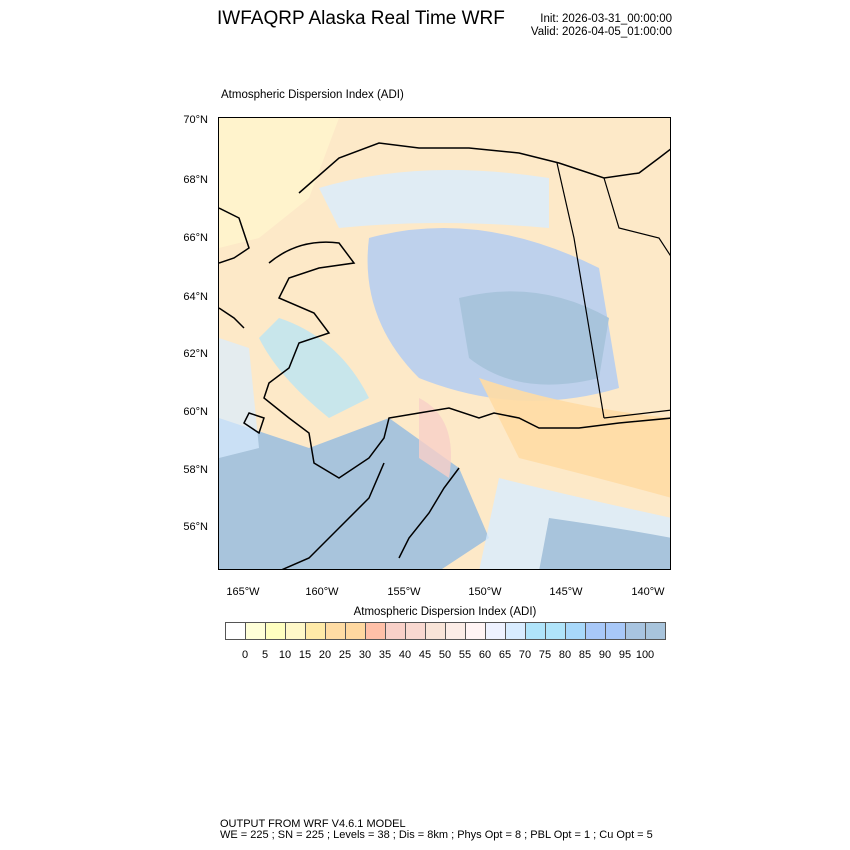 This screenshot has height=850, width=850. Describe the element at coordinates (565, 655) in the screenshot. I see `colorbar-label: 80` at that location.